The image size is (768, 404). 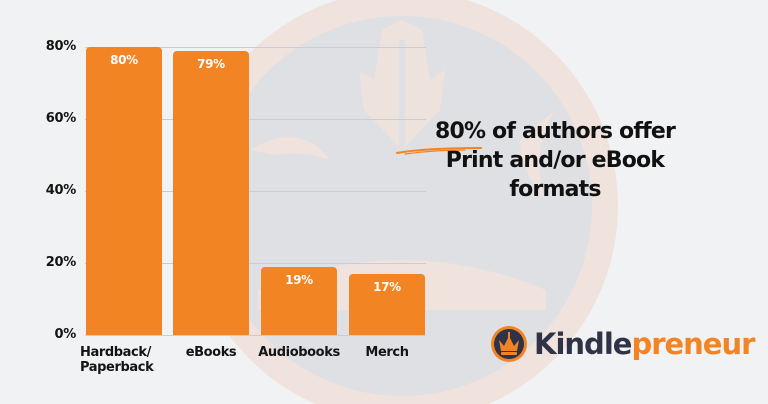 What do you see at coordinates (61, 46) in the screenshot?
I see `y-tick-label: 80%` at bounding box center [61, 46].